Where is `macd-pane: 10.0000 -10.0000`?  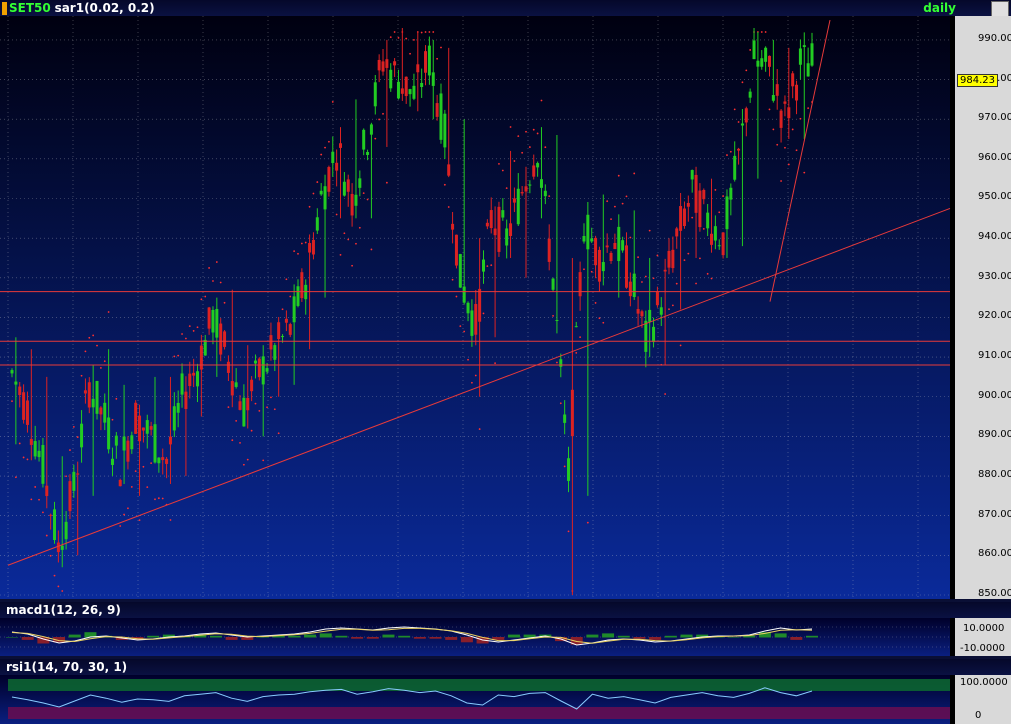
macd-pane: 10.0000 -10.0000 is located at coordinates (505, 637).